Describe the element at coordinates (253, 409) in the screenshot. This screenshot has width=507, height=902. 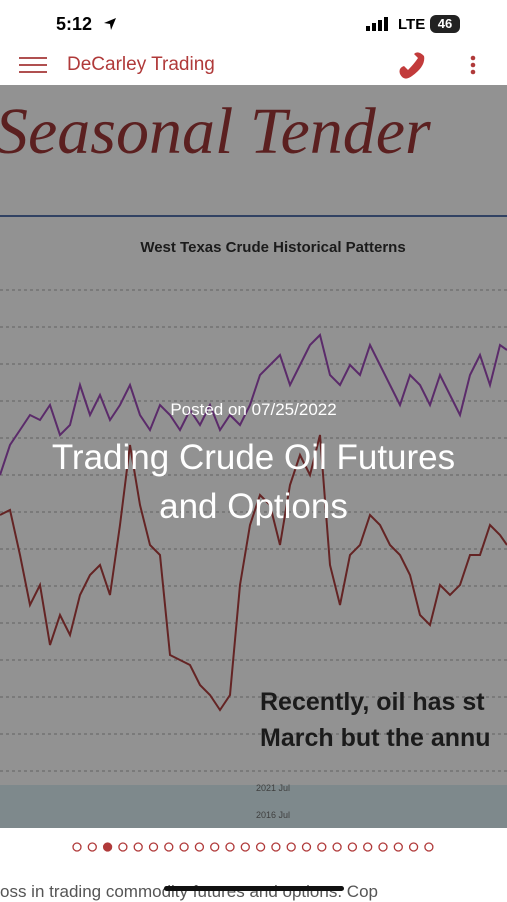
I see `post-date: Posted on 07/25/2022` at that location.